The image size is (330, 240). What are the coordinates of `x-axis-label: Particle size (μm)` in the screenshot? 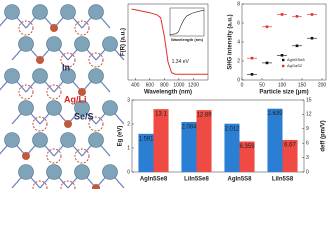 It's located at (283, 93).